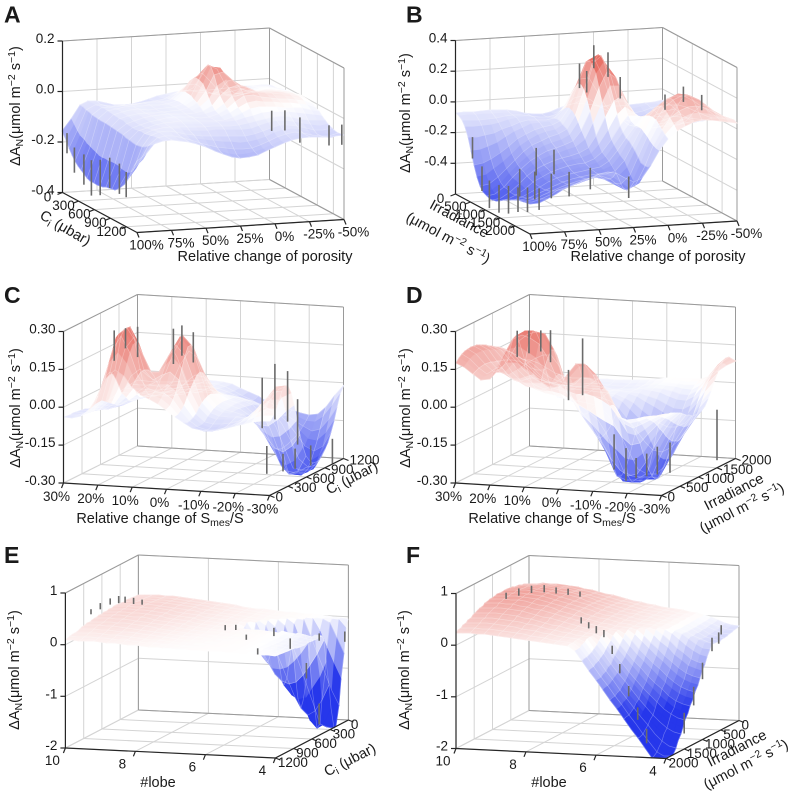 This screenshot has height=808, width=800. I want to click on svg-text: C, so click(12, 295).